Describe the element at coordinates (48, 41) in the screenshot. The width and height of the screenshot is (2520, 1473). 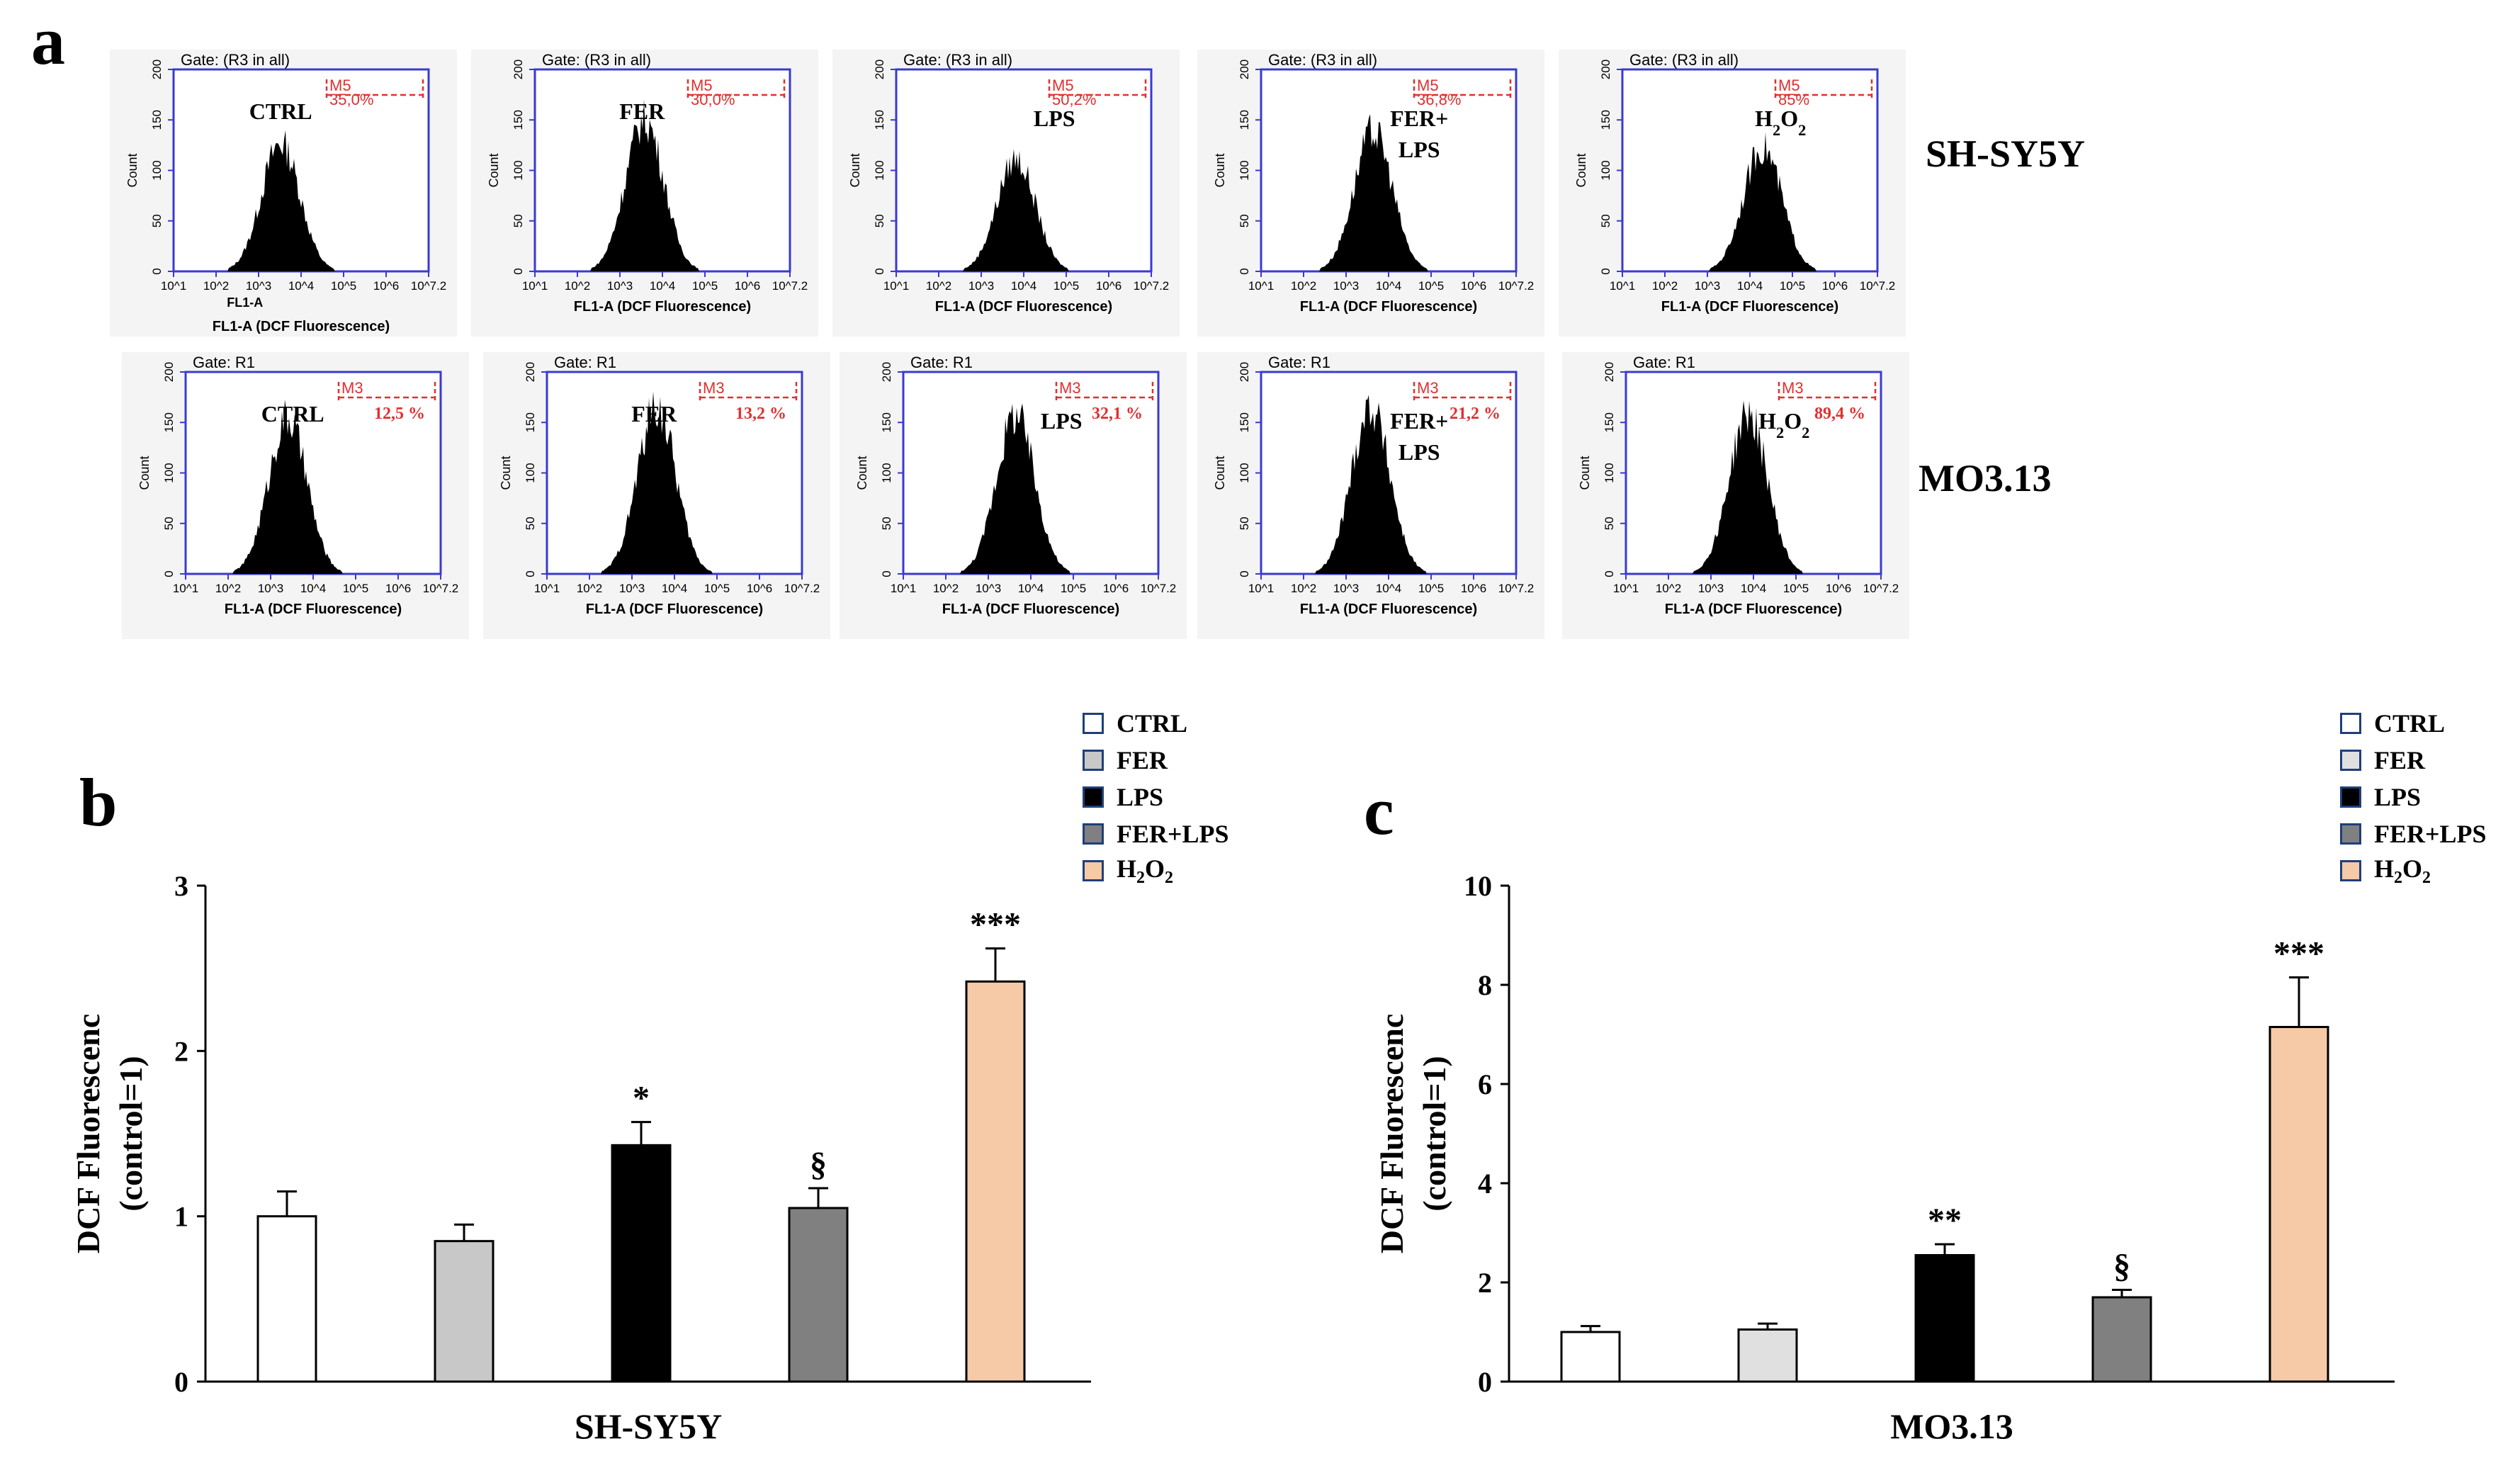
I see `panel-letter-a: a` at that location.